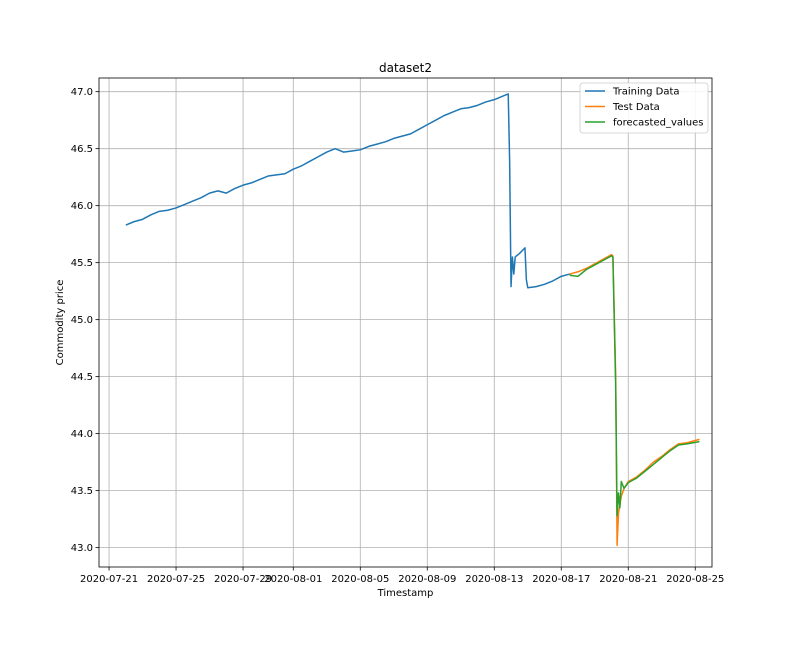  Describe the element at coordinates (360, 579) in the screenshot. I see `x-tick-label: 2020-08-05` at that location.